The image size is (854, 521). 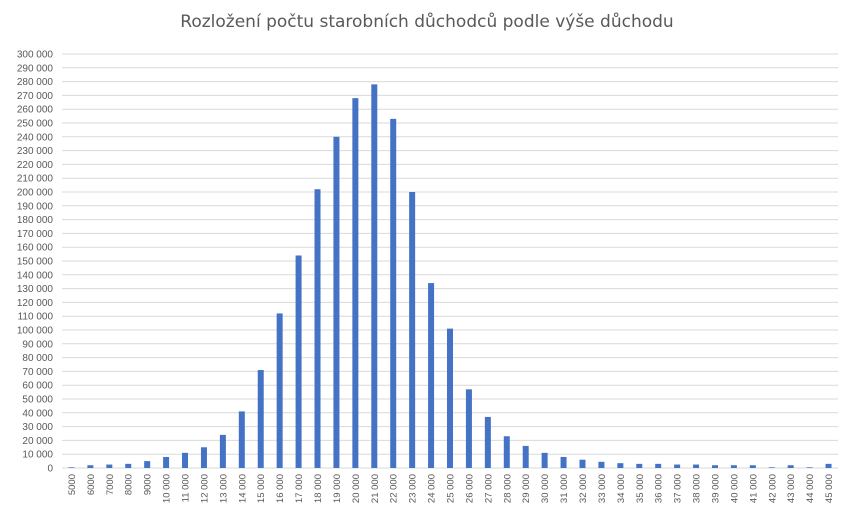 I want to click on y-tick-label: 170 000, so click(x=35, y=234).